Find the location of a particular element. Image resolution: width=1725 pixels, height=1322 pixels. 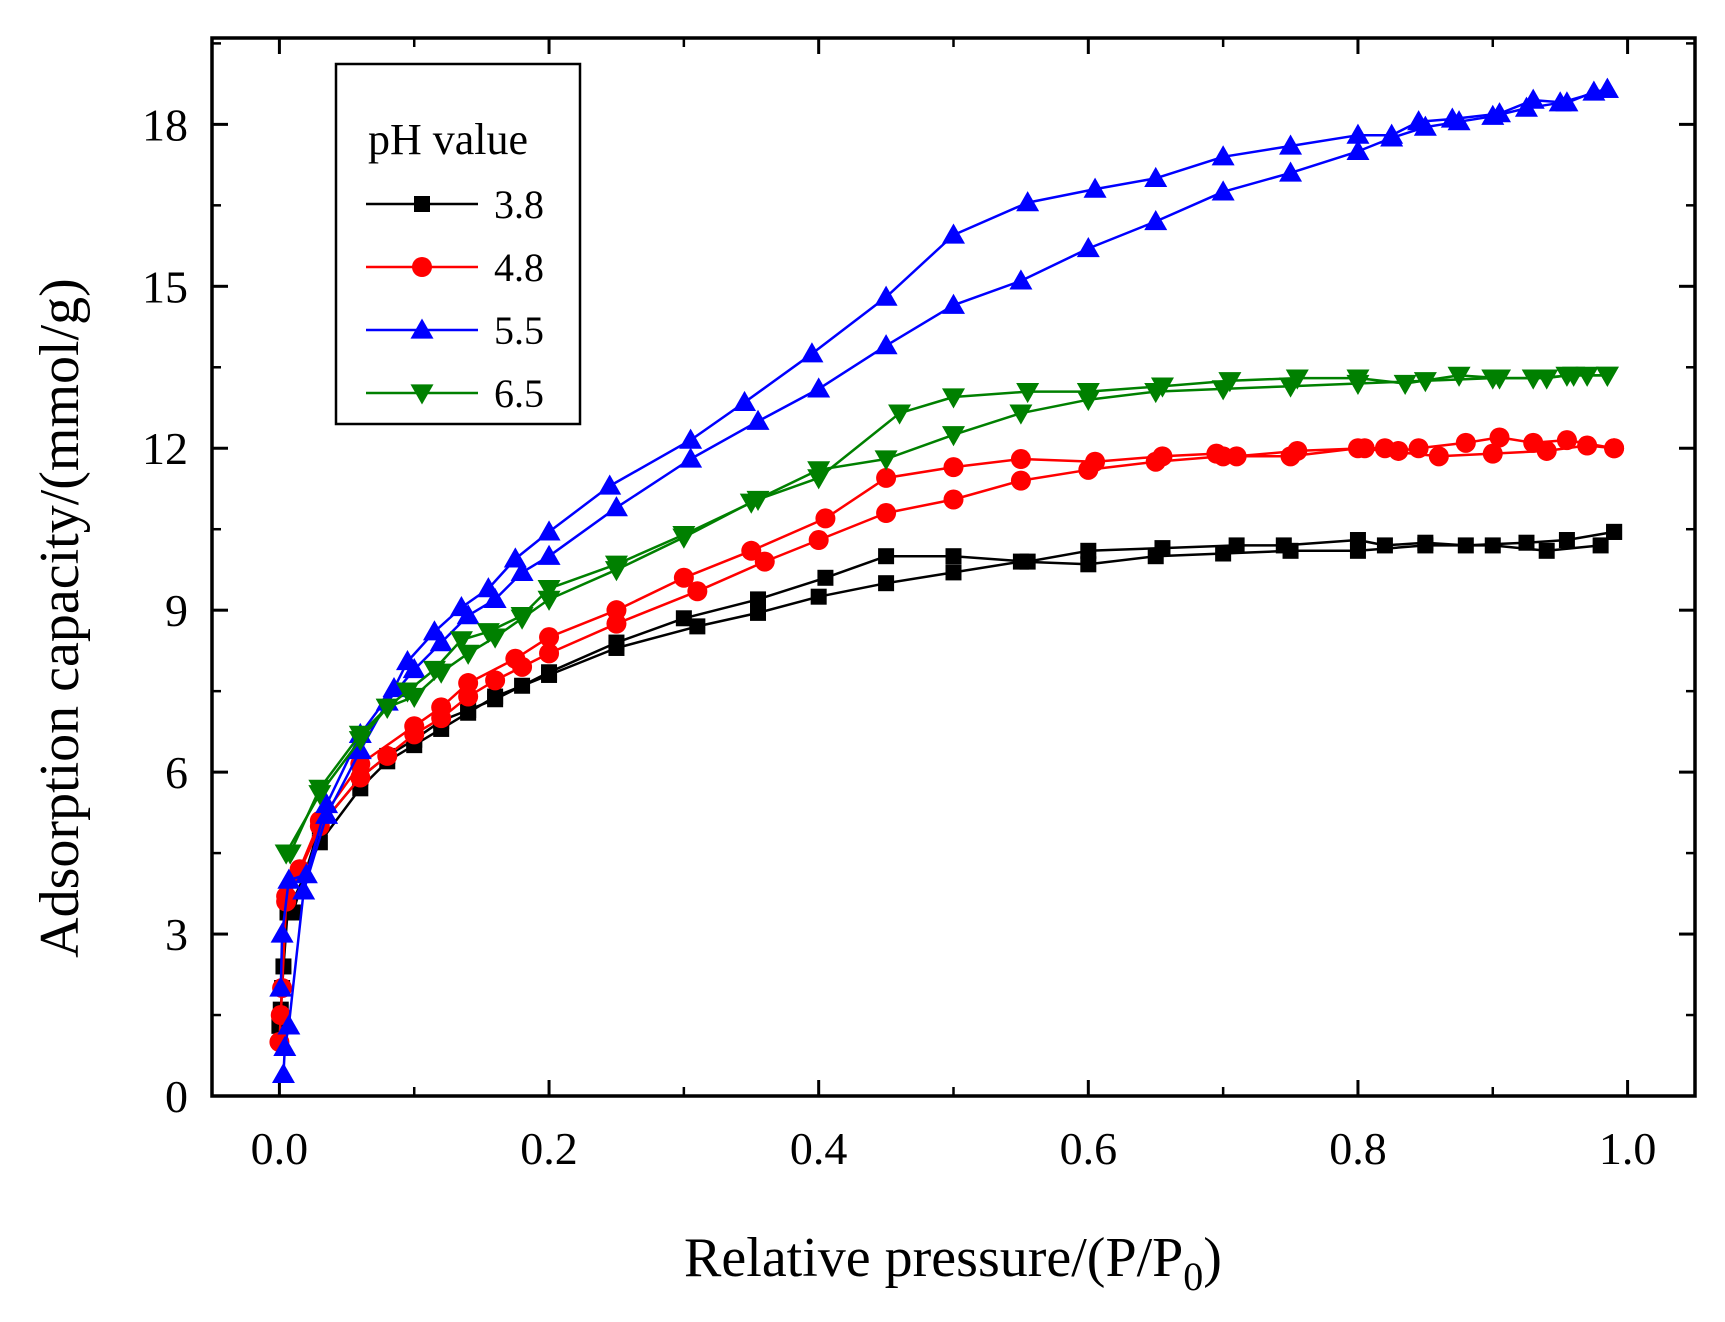

legend-entry-3-8: 3.8 is located at coordinates (455, 204).